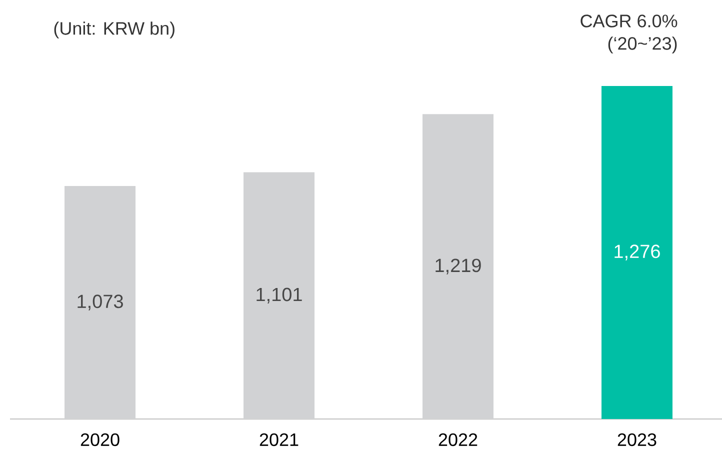 This screenshot has height=455, width=722. What do you see at coordinates (279, 439) in the screenshot?
I see `x-tick-label: 2021` at bounding box center [279, 439].